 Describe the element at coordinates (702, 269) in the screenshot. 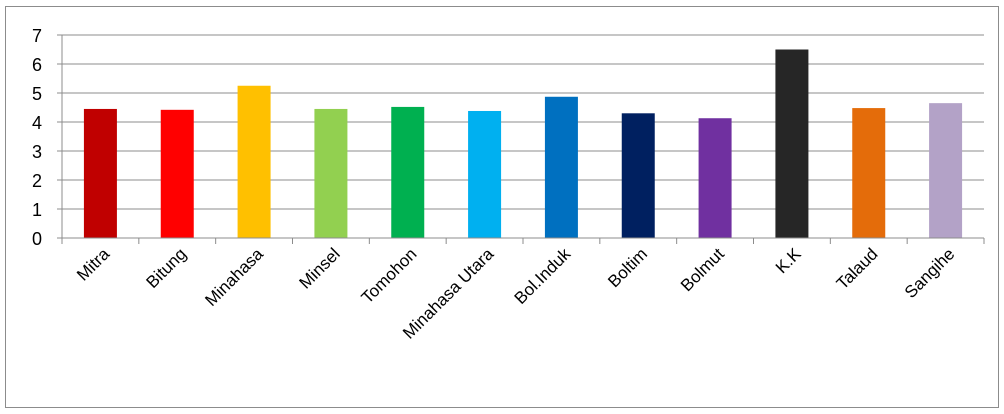

I see `x-category-label: Bolmut` at that location.